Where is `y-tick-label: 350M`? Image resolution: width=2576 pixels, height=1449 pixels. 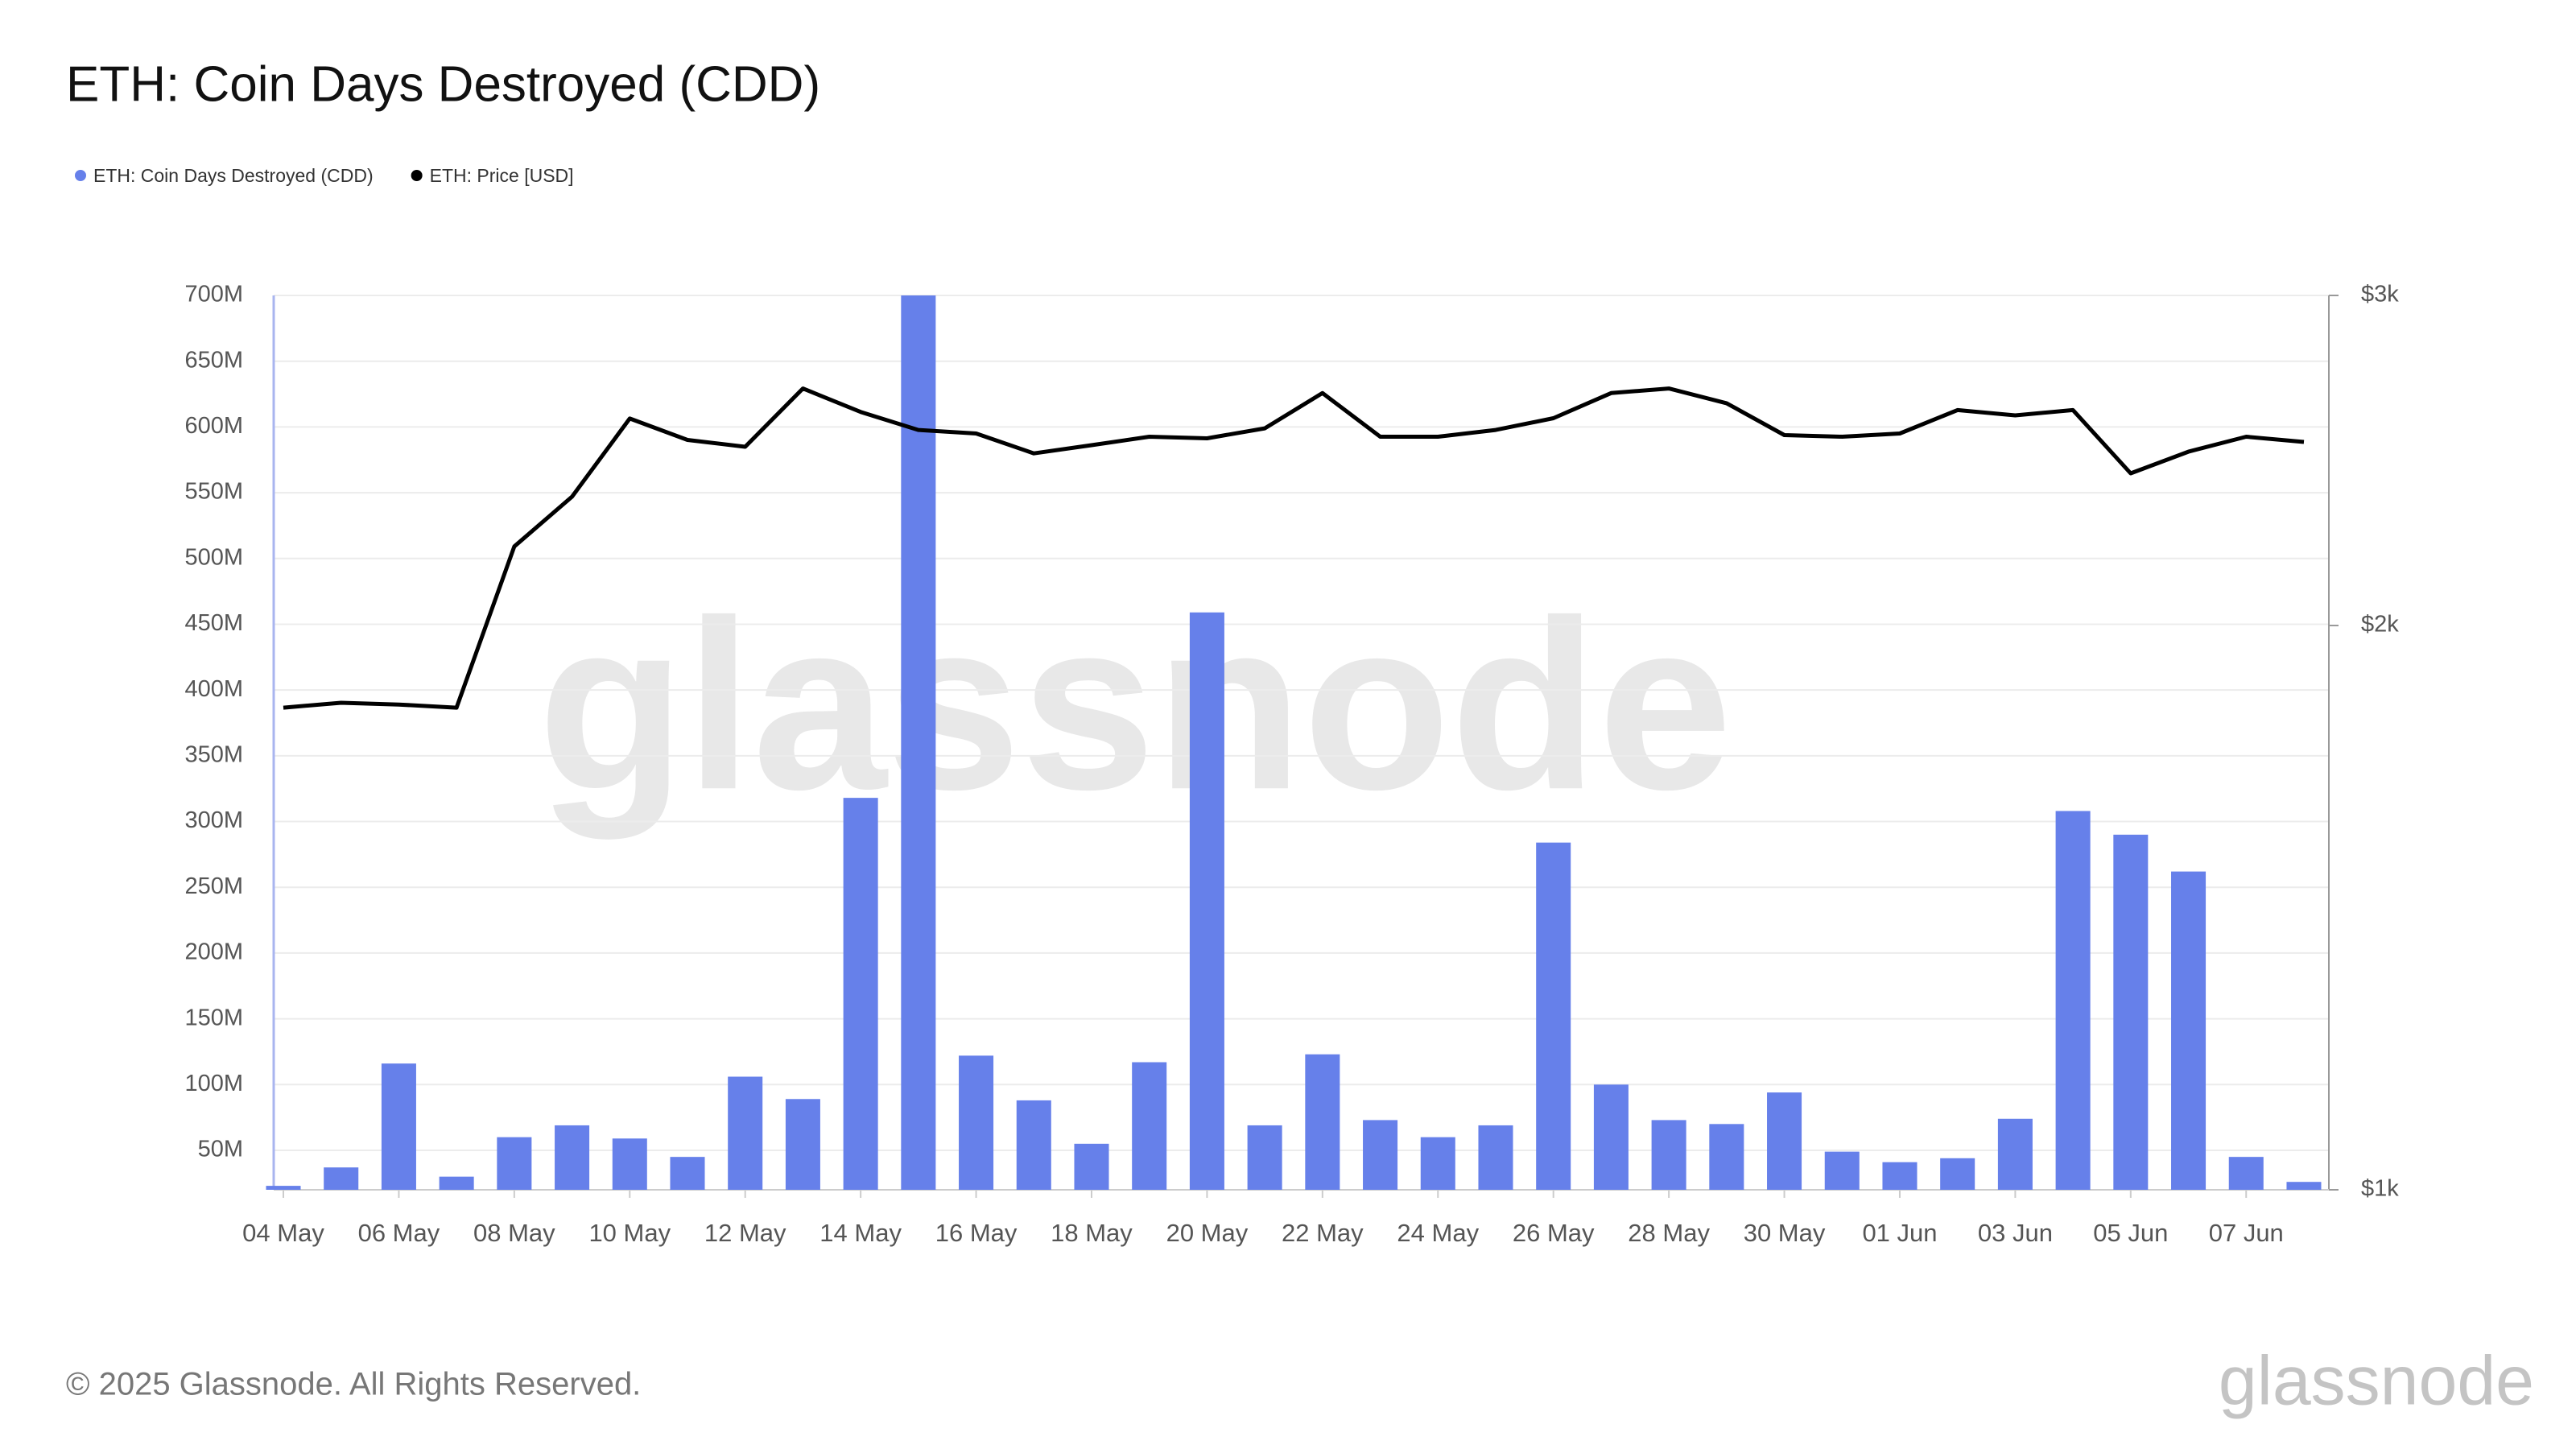
y-tick-label: 350M is located at coordinates (213, 754).